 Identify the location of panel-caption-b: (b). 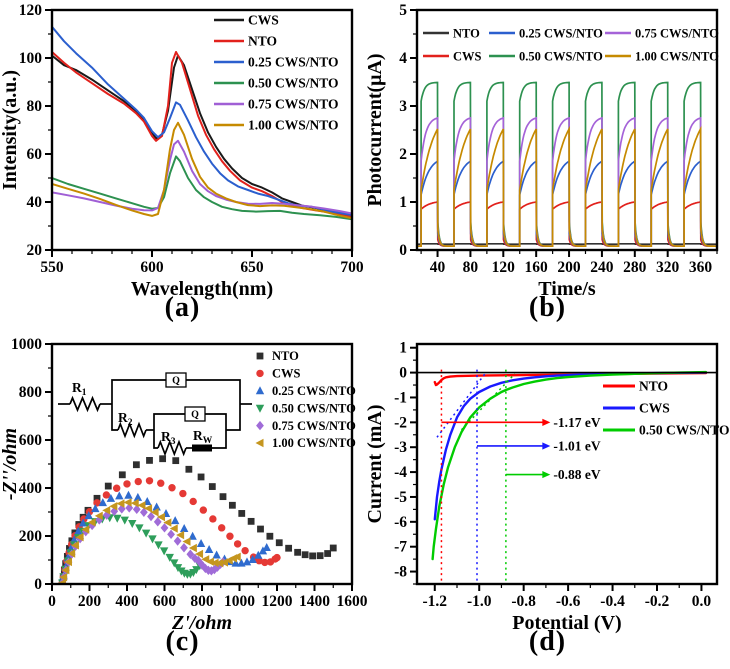
(547, 307).